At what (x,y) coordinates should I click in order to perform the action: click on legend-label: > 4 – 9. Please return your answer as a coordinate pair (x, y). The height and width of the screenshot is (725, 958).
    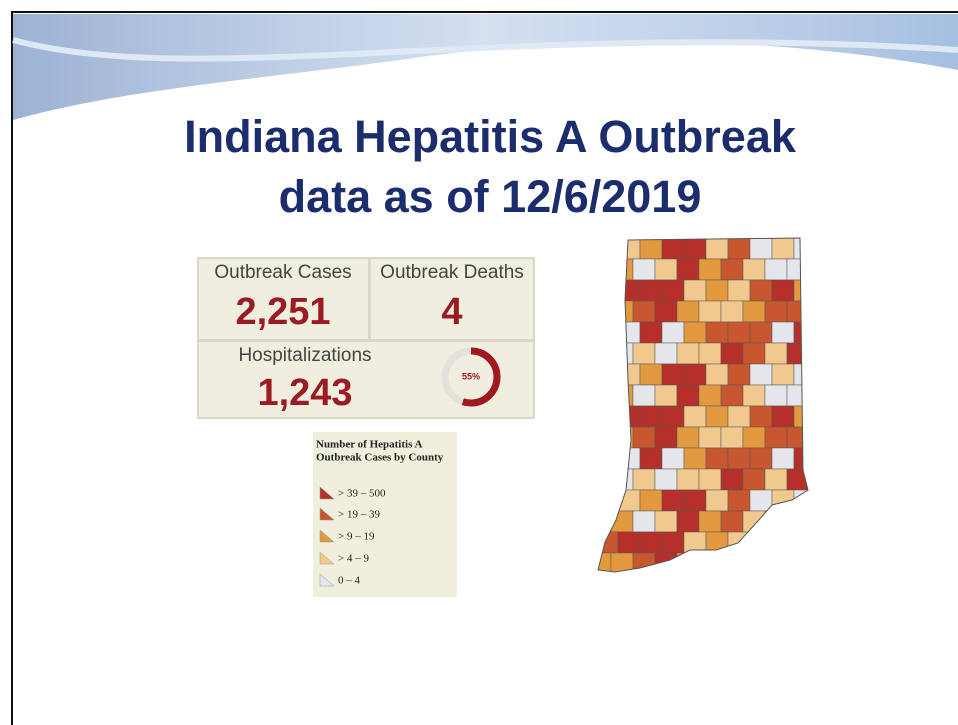
    Looking at the image, I should click on (353, 559).